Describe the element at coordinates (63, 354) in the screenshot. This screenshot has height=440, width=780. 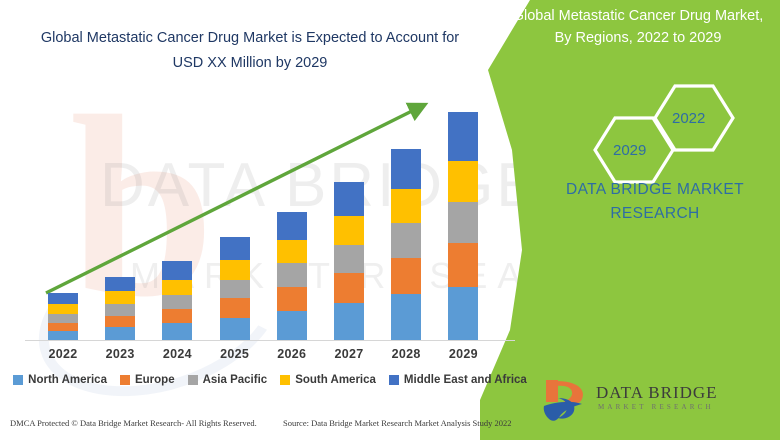
I see `x-tick-label-2022: 2022` at that location.